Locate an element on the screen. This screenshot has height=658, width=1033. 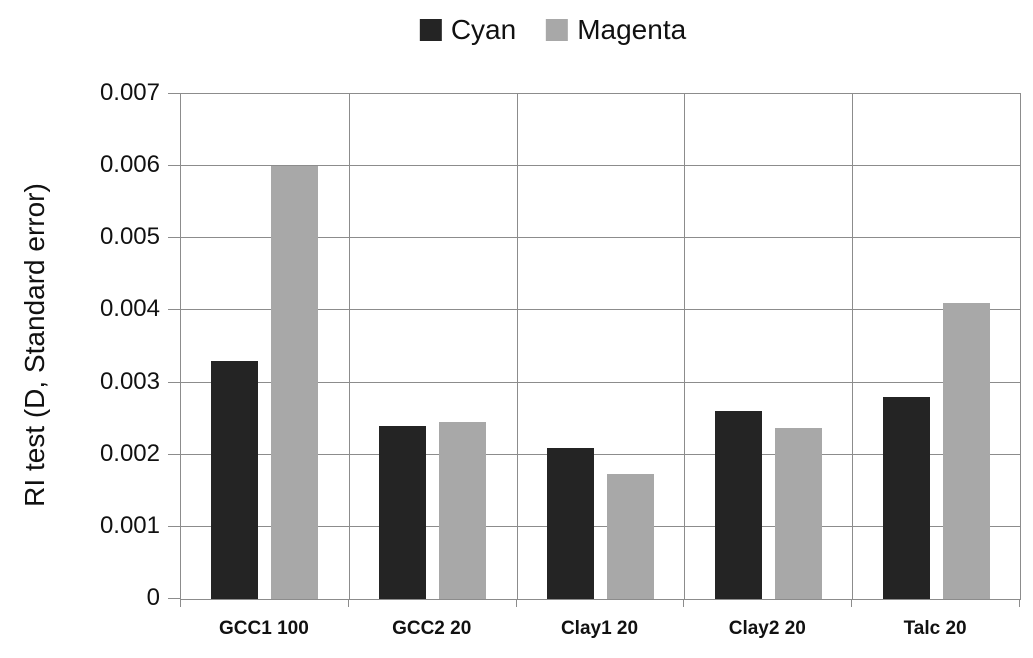
legend-item-cyan: Cyan is located at coordinates (468, 30).